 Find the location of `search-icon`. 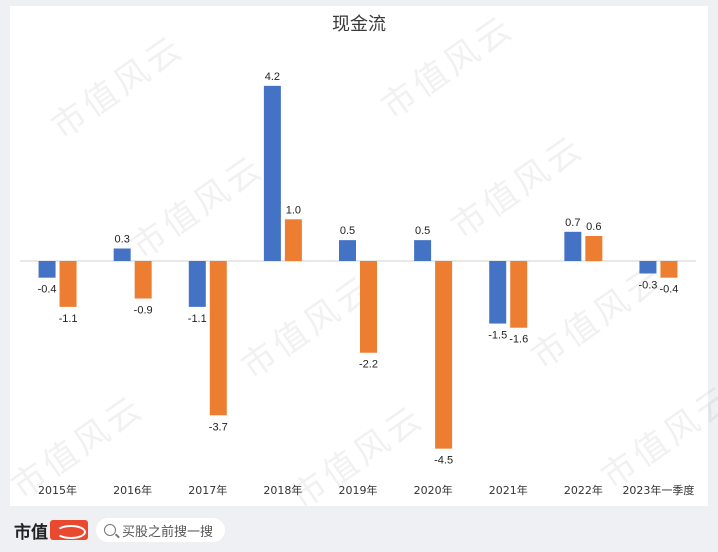

search-icon is located at coordinates (110, 530).